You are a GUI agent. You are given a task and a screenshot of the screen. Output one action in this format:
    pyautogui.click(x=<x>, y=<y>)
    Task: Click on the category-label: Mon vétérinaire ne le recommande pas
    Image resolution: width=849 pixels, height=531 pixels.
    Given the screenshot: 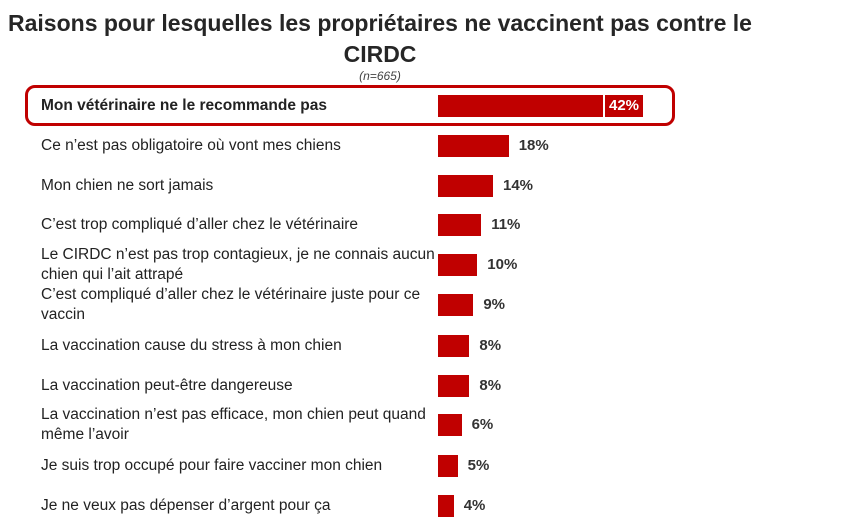 What is the action you would take?
    pyautogui.click(x=184, y=105)
    